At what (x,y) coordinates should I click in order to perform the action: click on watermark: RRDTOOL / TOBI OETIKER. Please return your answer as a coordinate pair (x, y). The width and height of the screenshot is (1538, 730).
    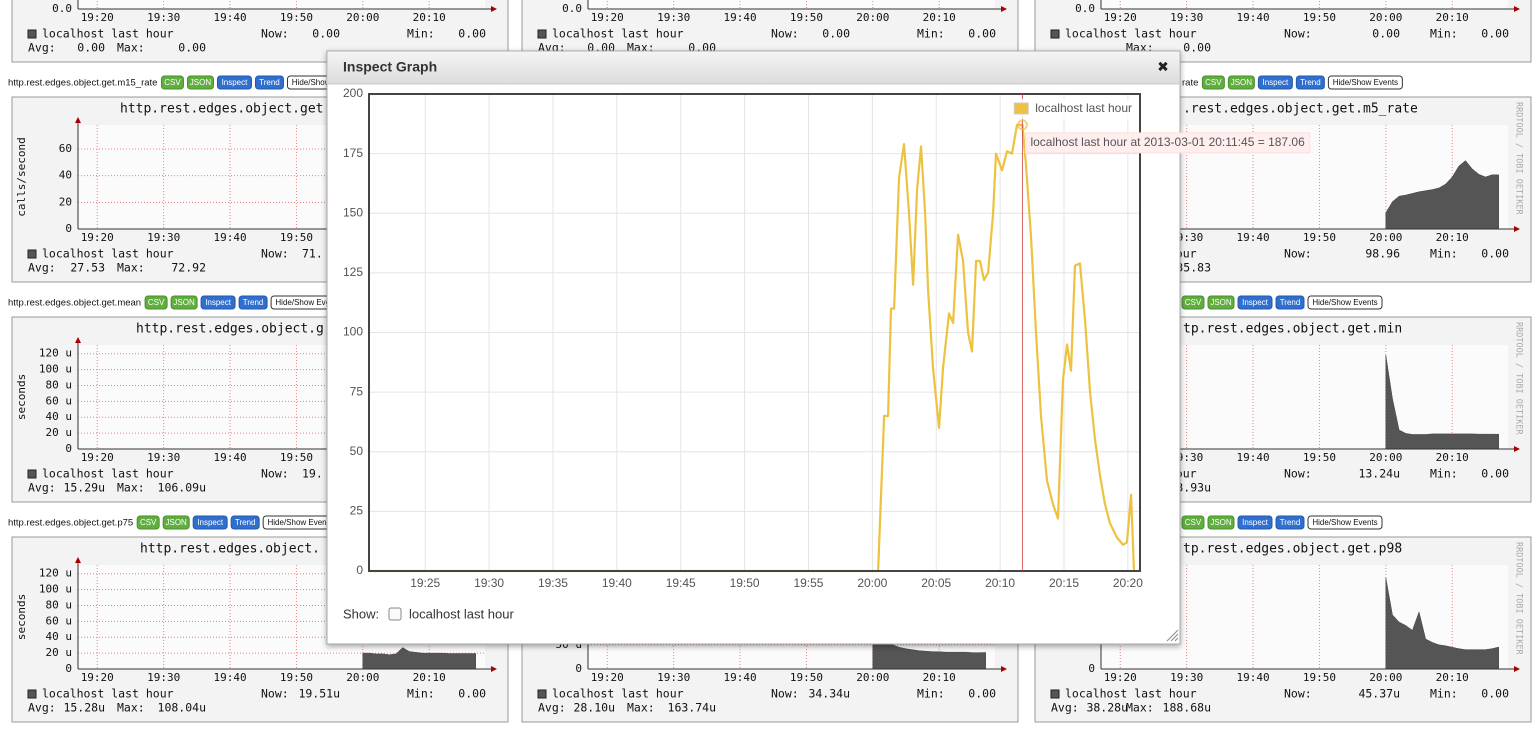
    Looking at the image, I should click on (1519, 158).